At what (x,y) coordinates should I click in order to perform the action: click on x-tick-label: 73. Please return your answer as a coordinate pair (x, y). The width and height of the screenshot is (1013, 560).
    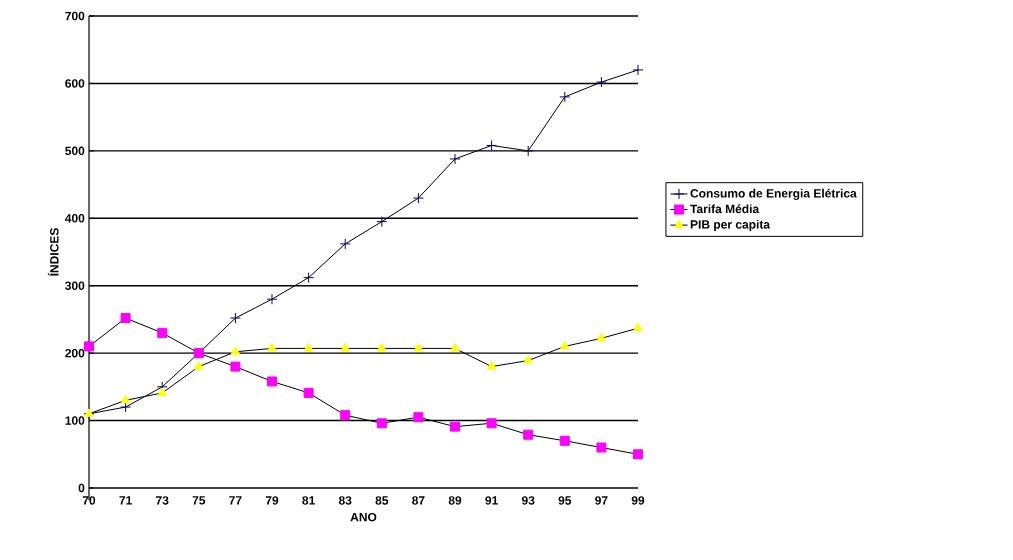
    Looking at the image, I should click on (162, 500).